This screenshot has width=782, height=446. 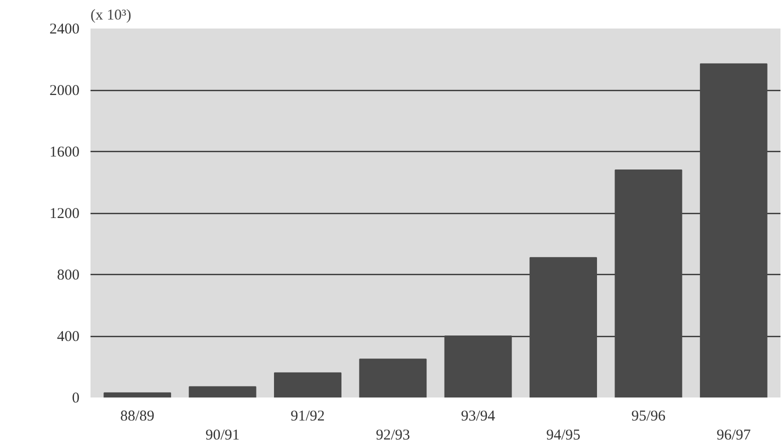 What do you see at coordinates (222, 436) in the screenshot?
I see `x-tick-label: 90/91` at bounding box center [222, 436].